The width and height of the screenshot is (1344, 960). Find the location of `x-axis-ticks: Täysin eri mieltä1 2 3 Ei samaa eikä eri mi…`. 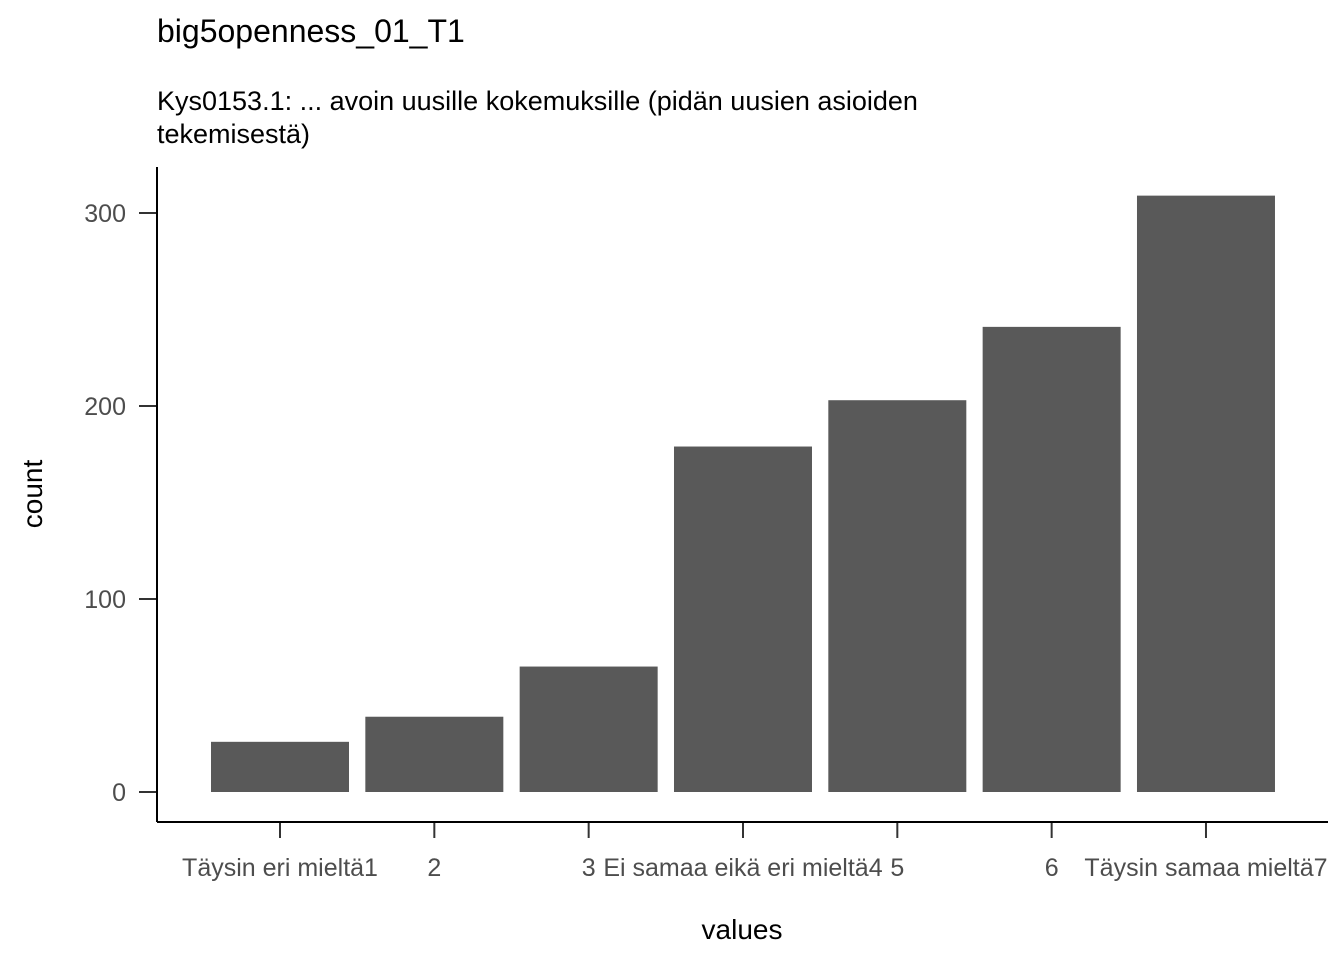

x-axis-ticks: Täysin eri mieltä1 2 3 Ei samaa eikä eri mi… is located at coordinates (755, 852).